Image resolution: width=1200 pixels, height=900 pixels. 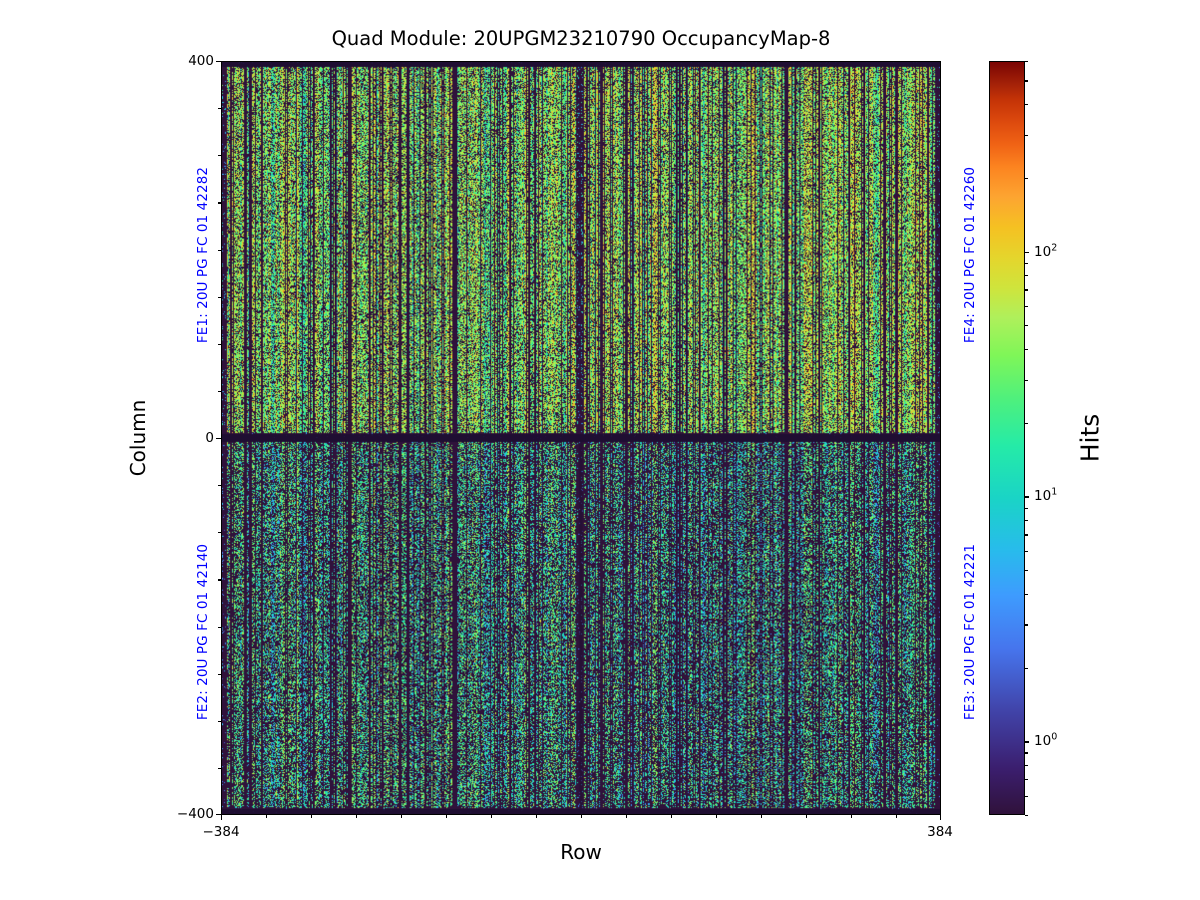 I want to click on annotation-fe4: FE4: 20U PG FC 01 42260, so click(x=970, y=255).